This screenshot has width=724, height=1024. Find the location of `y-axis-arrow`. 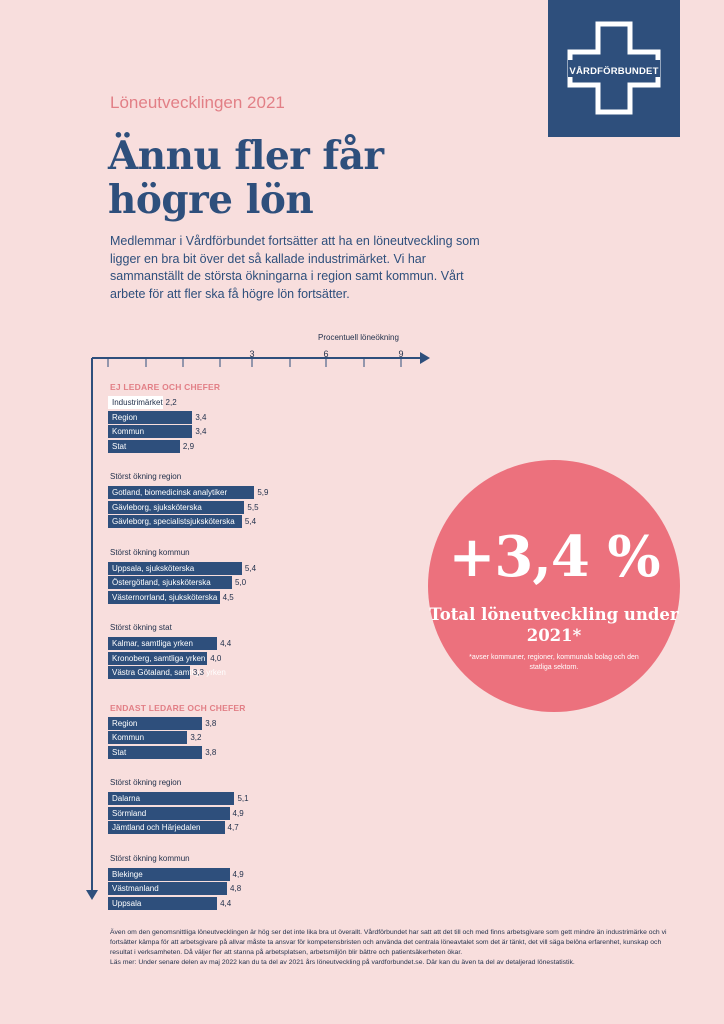

y-axis-arrow is located at coordinates (92, 895).